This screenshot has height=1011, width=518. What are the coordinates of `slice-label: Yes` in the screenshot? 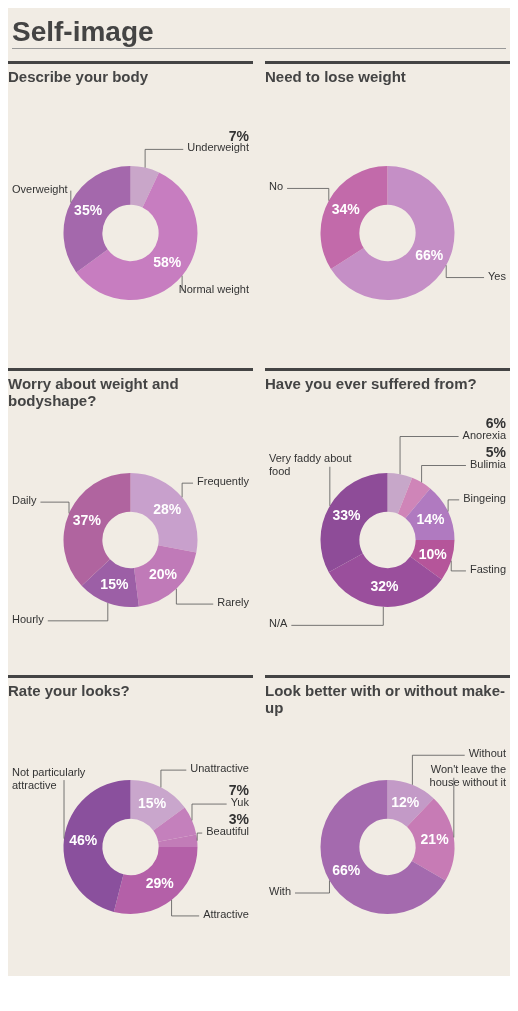 It's located at (497, 275).